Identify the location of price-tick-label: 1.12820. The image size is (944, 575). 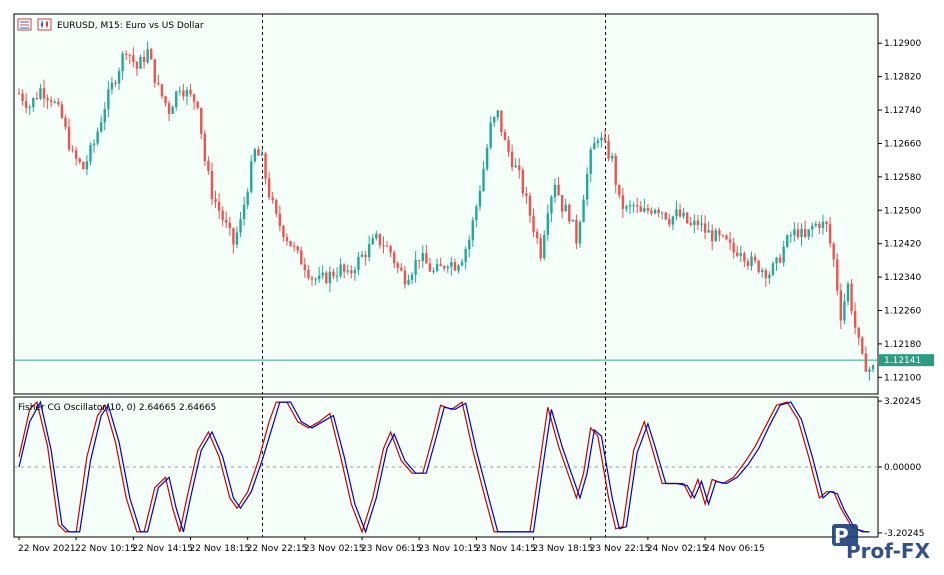
(902, 78).